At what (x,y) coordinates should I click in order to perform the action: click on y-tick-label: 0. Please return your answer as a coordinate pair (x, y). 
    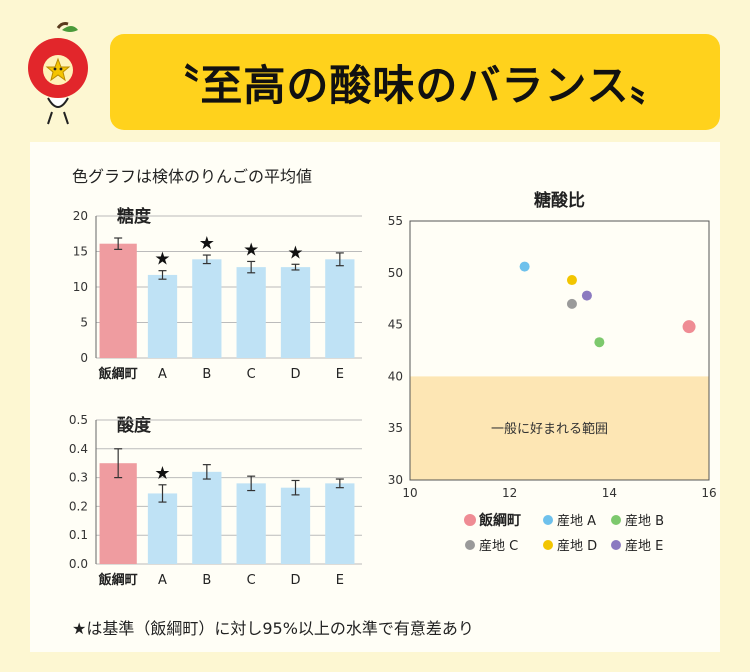
    Looking at the image, I should click on (84, 358).